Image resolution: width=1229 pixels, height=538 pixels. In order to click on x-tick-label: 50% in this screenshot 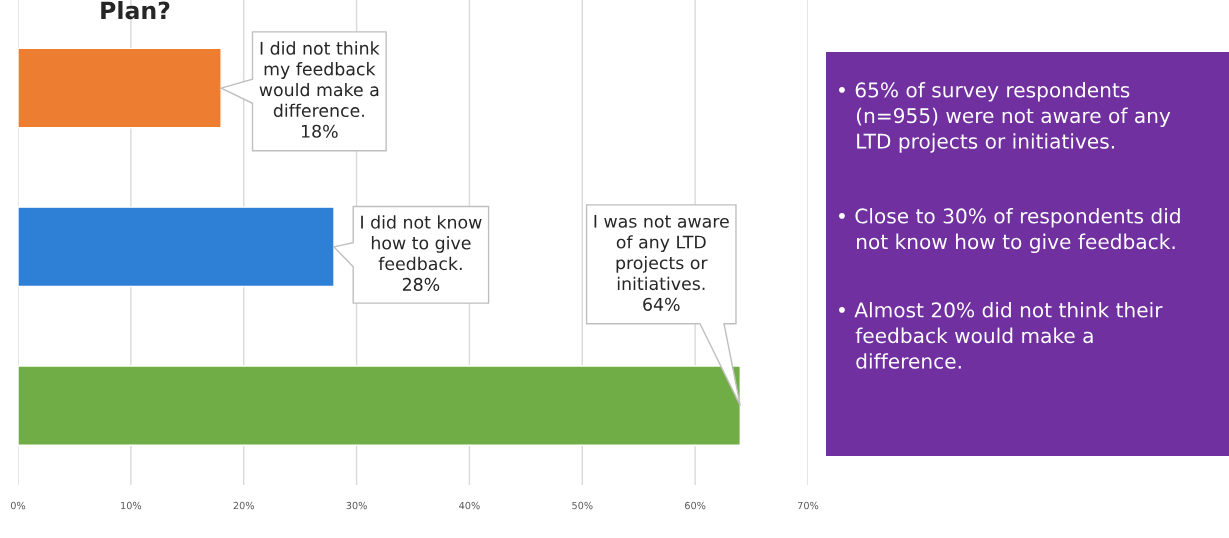, I will do `click(582, 505)`.